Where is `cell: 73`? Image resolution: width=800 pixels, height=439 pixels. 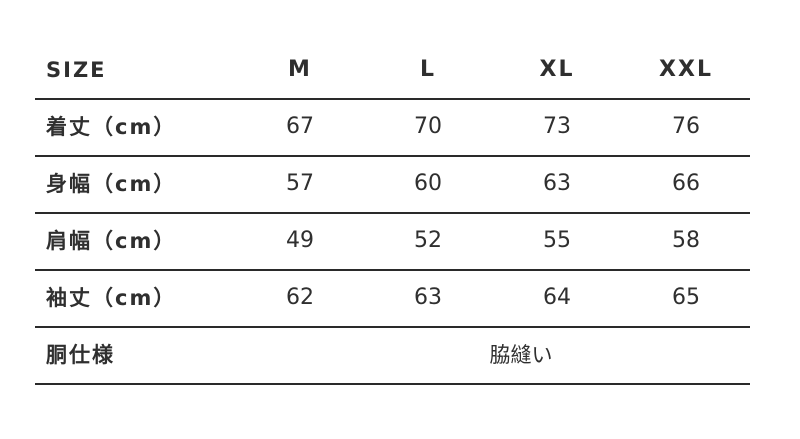
cell: 73 is located at coordinates (557, 126).